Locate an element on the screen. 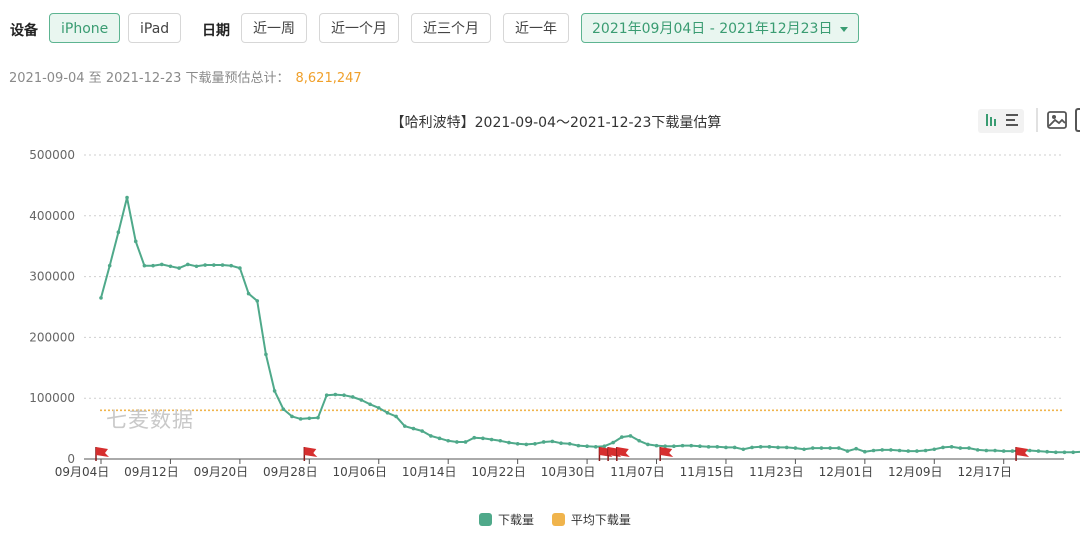 The image size is (1080, 539). period-year-button: 近一年 is located at coordinates (536, 28).